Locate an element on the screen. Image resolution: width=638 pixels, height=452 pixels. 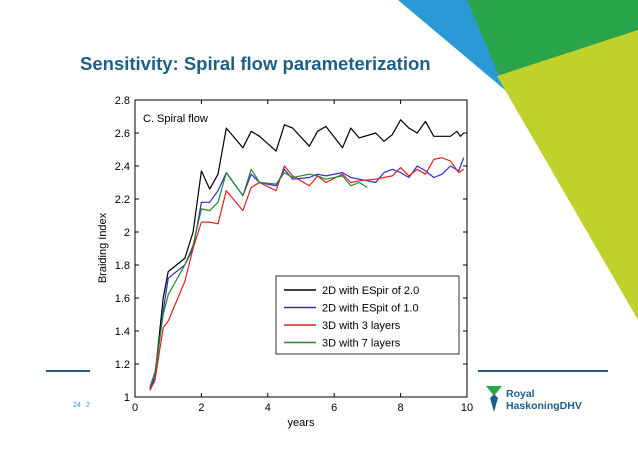
brand-line-2: HaskoningDHV is located at coordinates (544, 406).